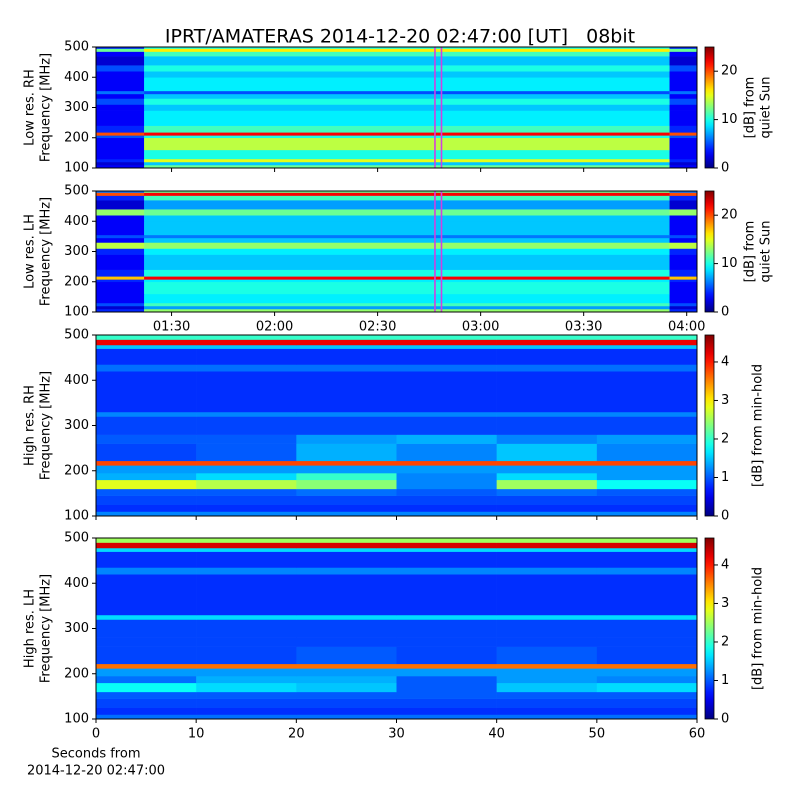  What do you see at coordinates (274, 327) in the screenshot?
I see `x-tick-label: 02:00` at bounding box center [274, 327].